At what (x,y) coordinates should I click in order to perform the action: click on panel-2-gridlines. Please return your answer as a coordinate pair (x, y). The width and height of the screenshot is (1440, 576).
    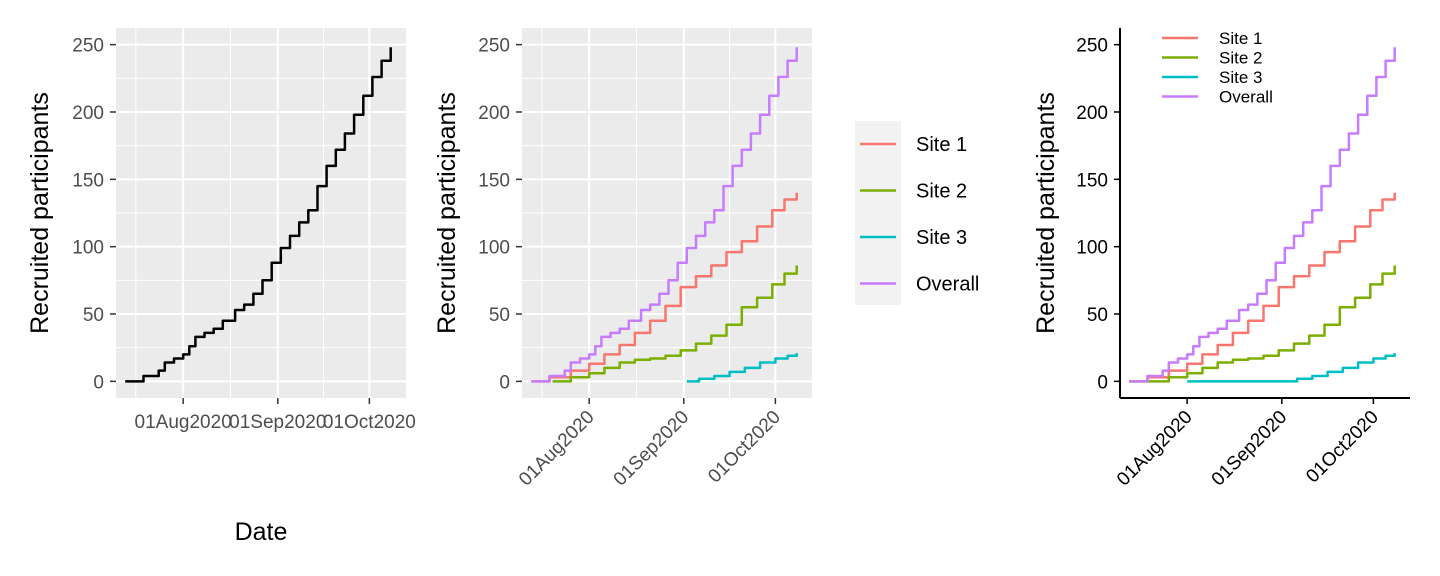
    Looking at the image, I should click on (667, 213).